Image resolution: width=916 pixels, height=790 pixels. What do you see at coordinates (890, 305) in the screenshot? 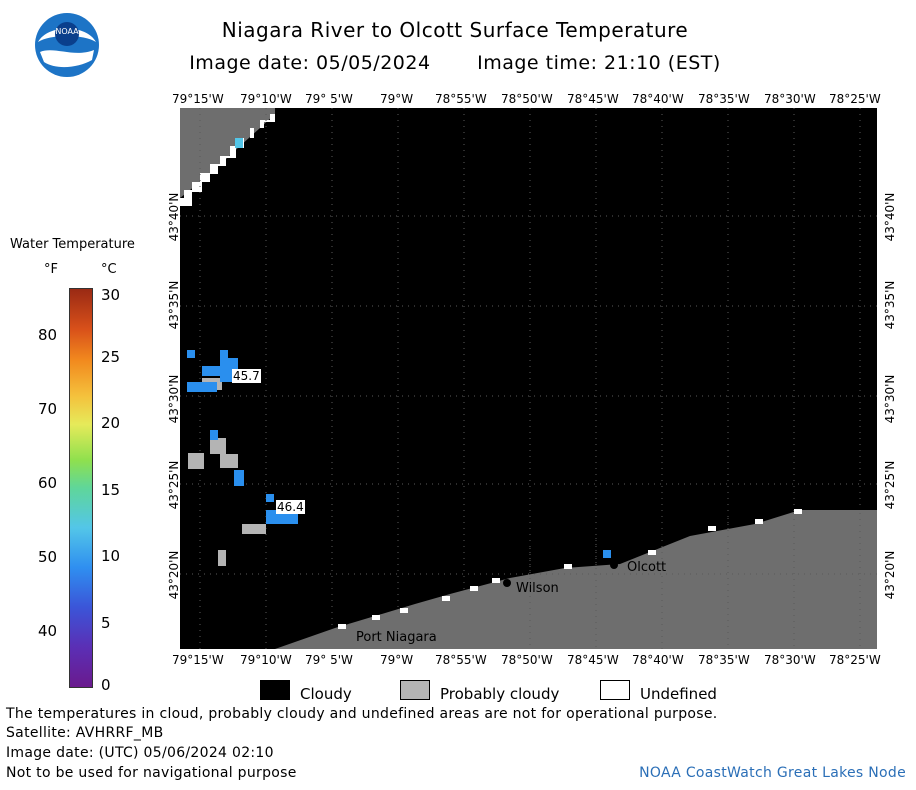
I see `lat-tick-right-1: 43°35'N` at bounding box center [890, 305].